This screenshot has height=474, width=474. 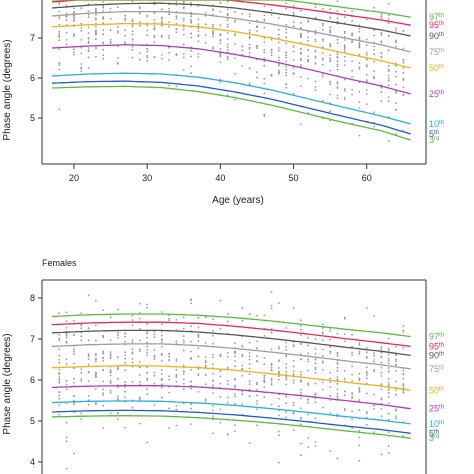 I want to click on percentile-curve-25th, so click(x=231, y=69).